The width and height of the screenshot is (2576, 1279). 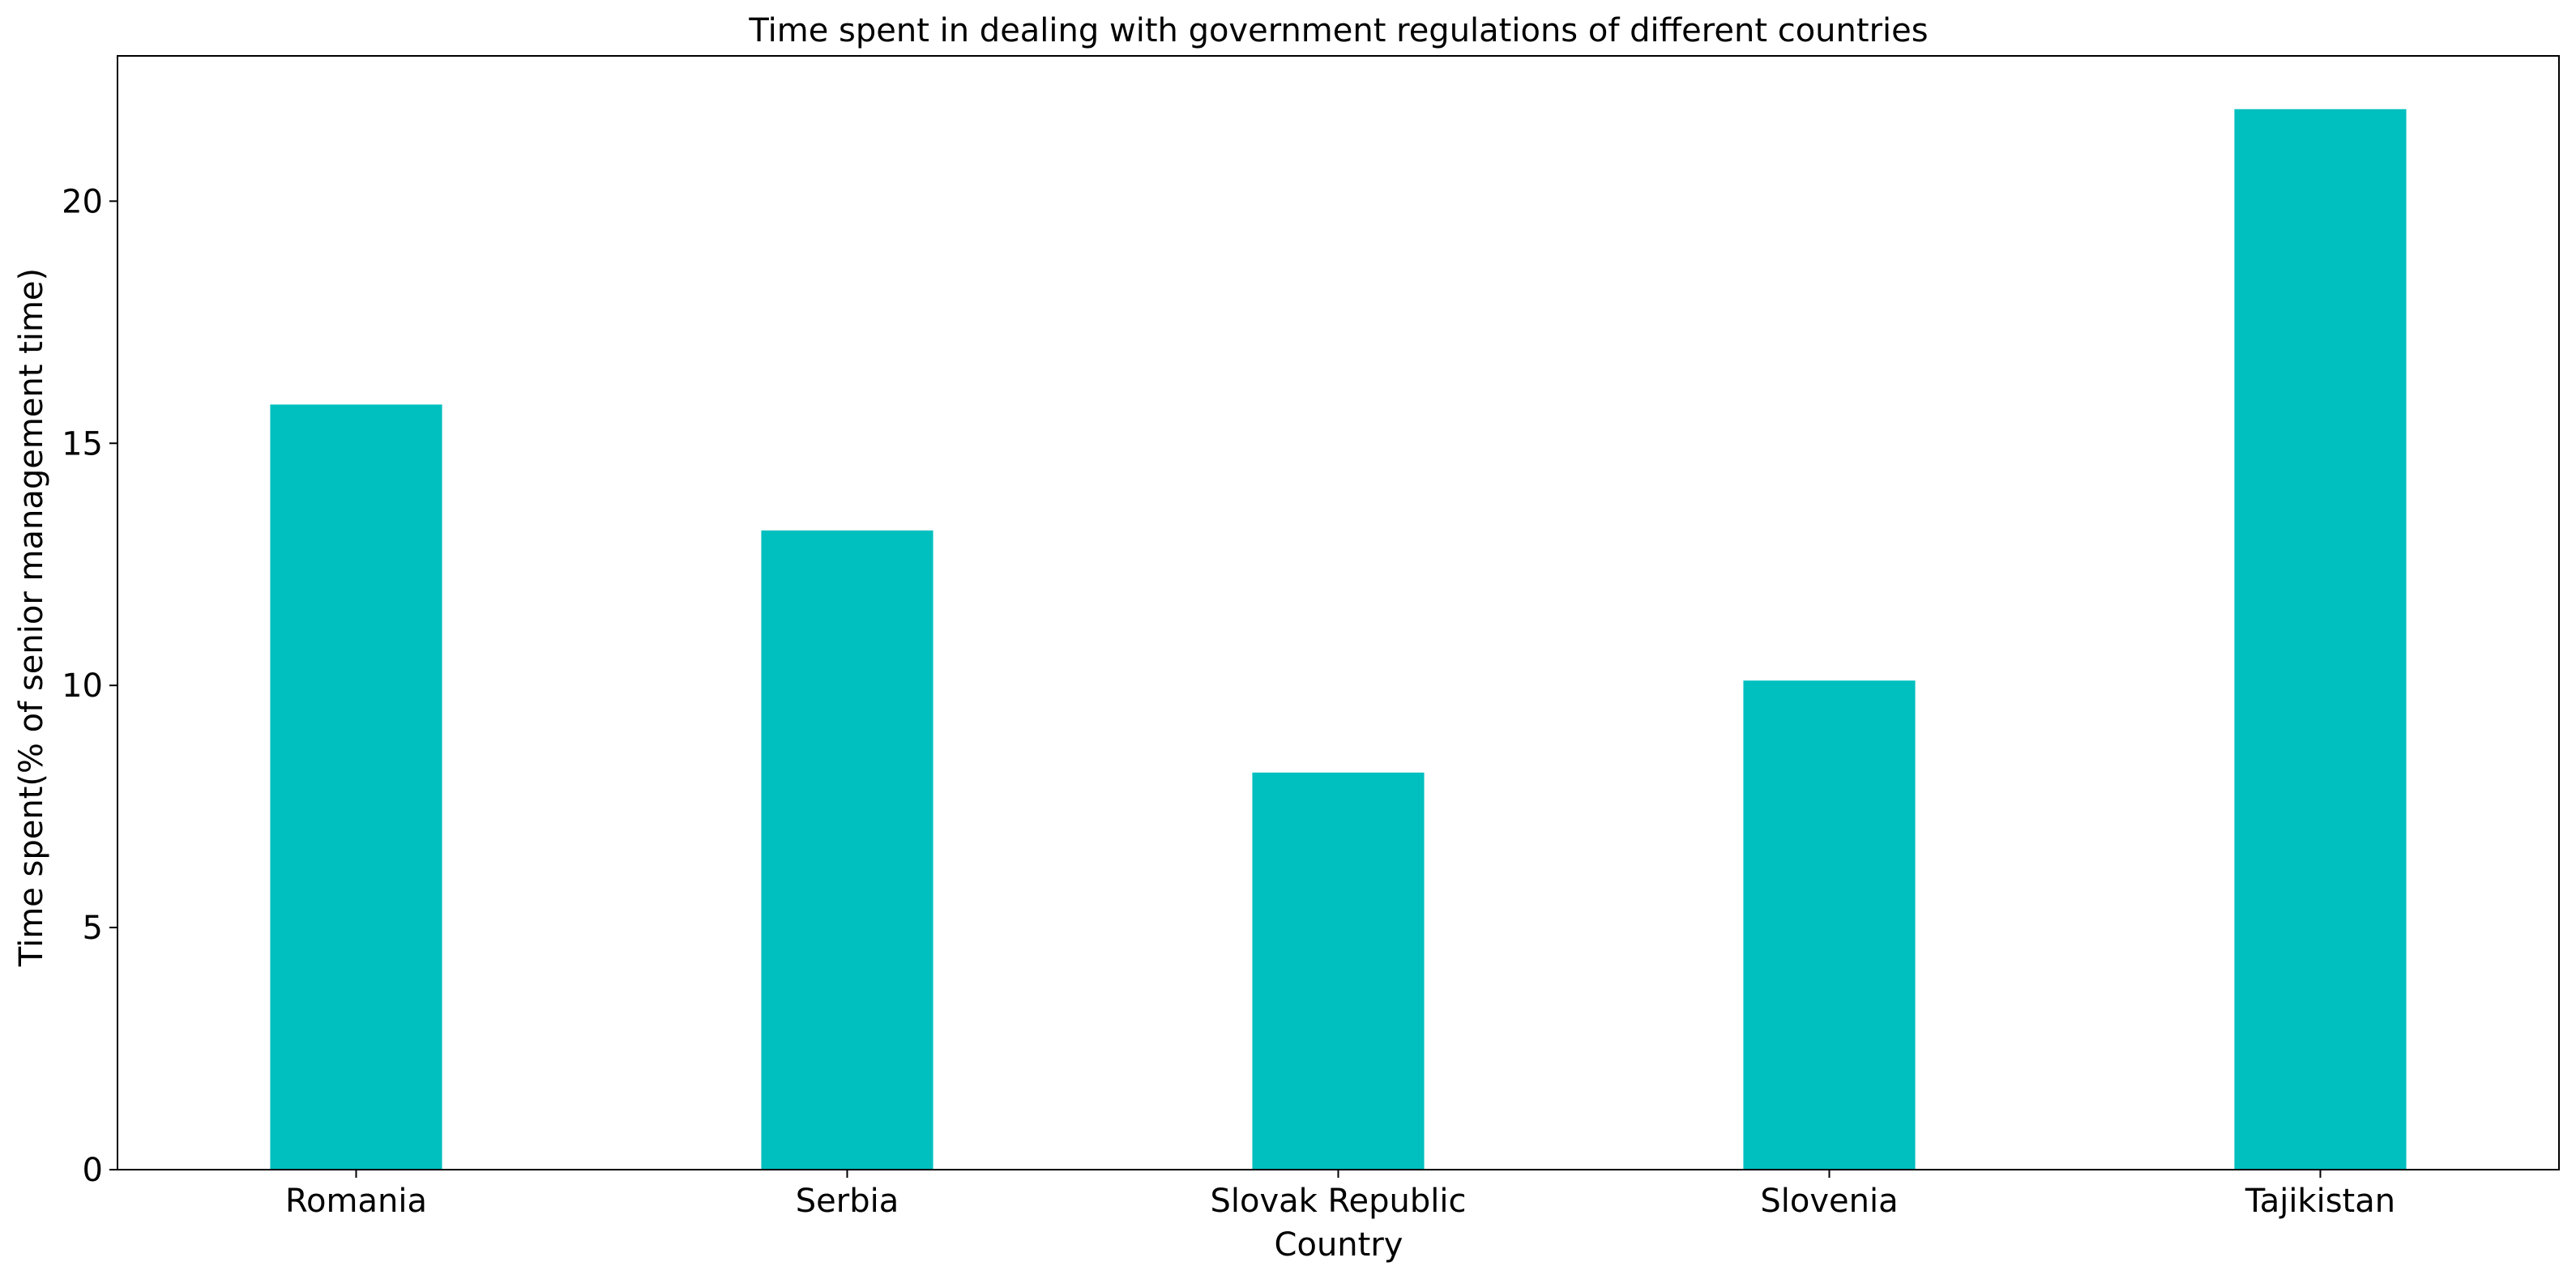 I want to click on x-tick-label: Serbia, so click(x=847, y=1201).